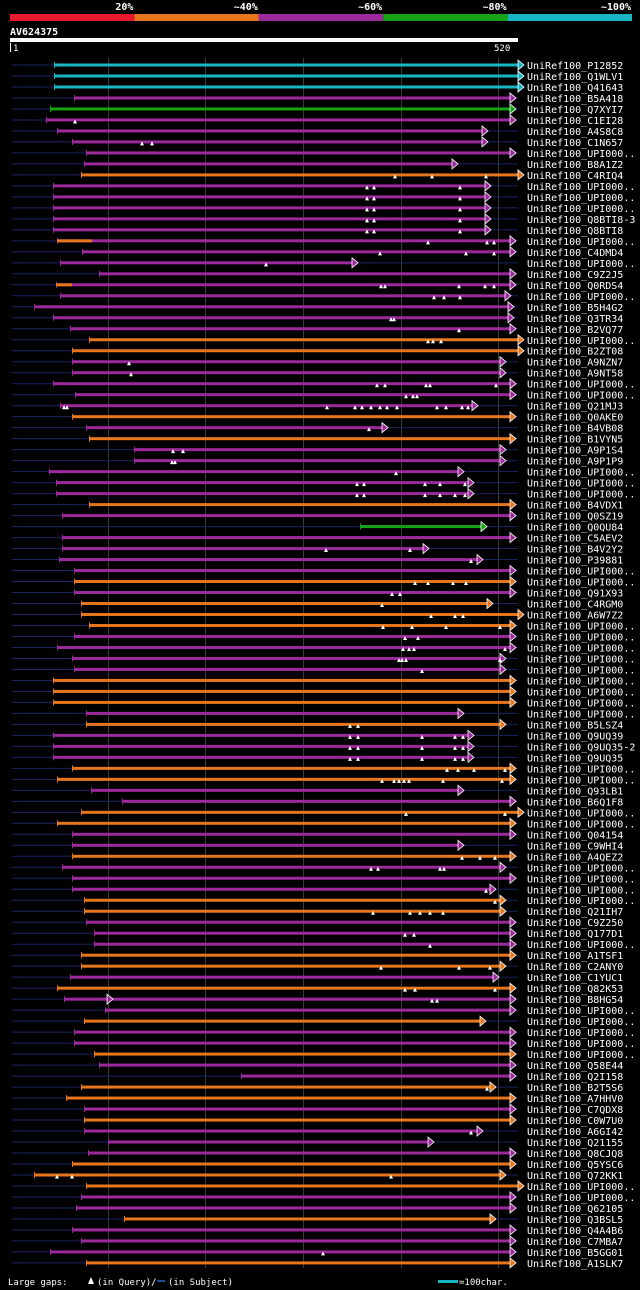 The width and height of the screenshot is (640, 1290). What do you see at coordinates (575, 616) in the screenshot?
I see `hit-label: UniRef100_A6W7Z2` at bounding box center [575, 616].